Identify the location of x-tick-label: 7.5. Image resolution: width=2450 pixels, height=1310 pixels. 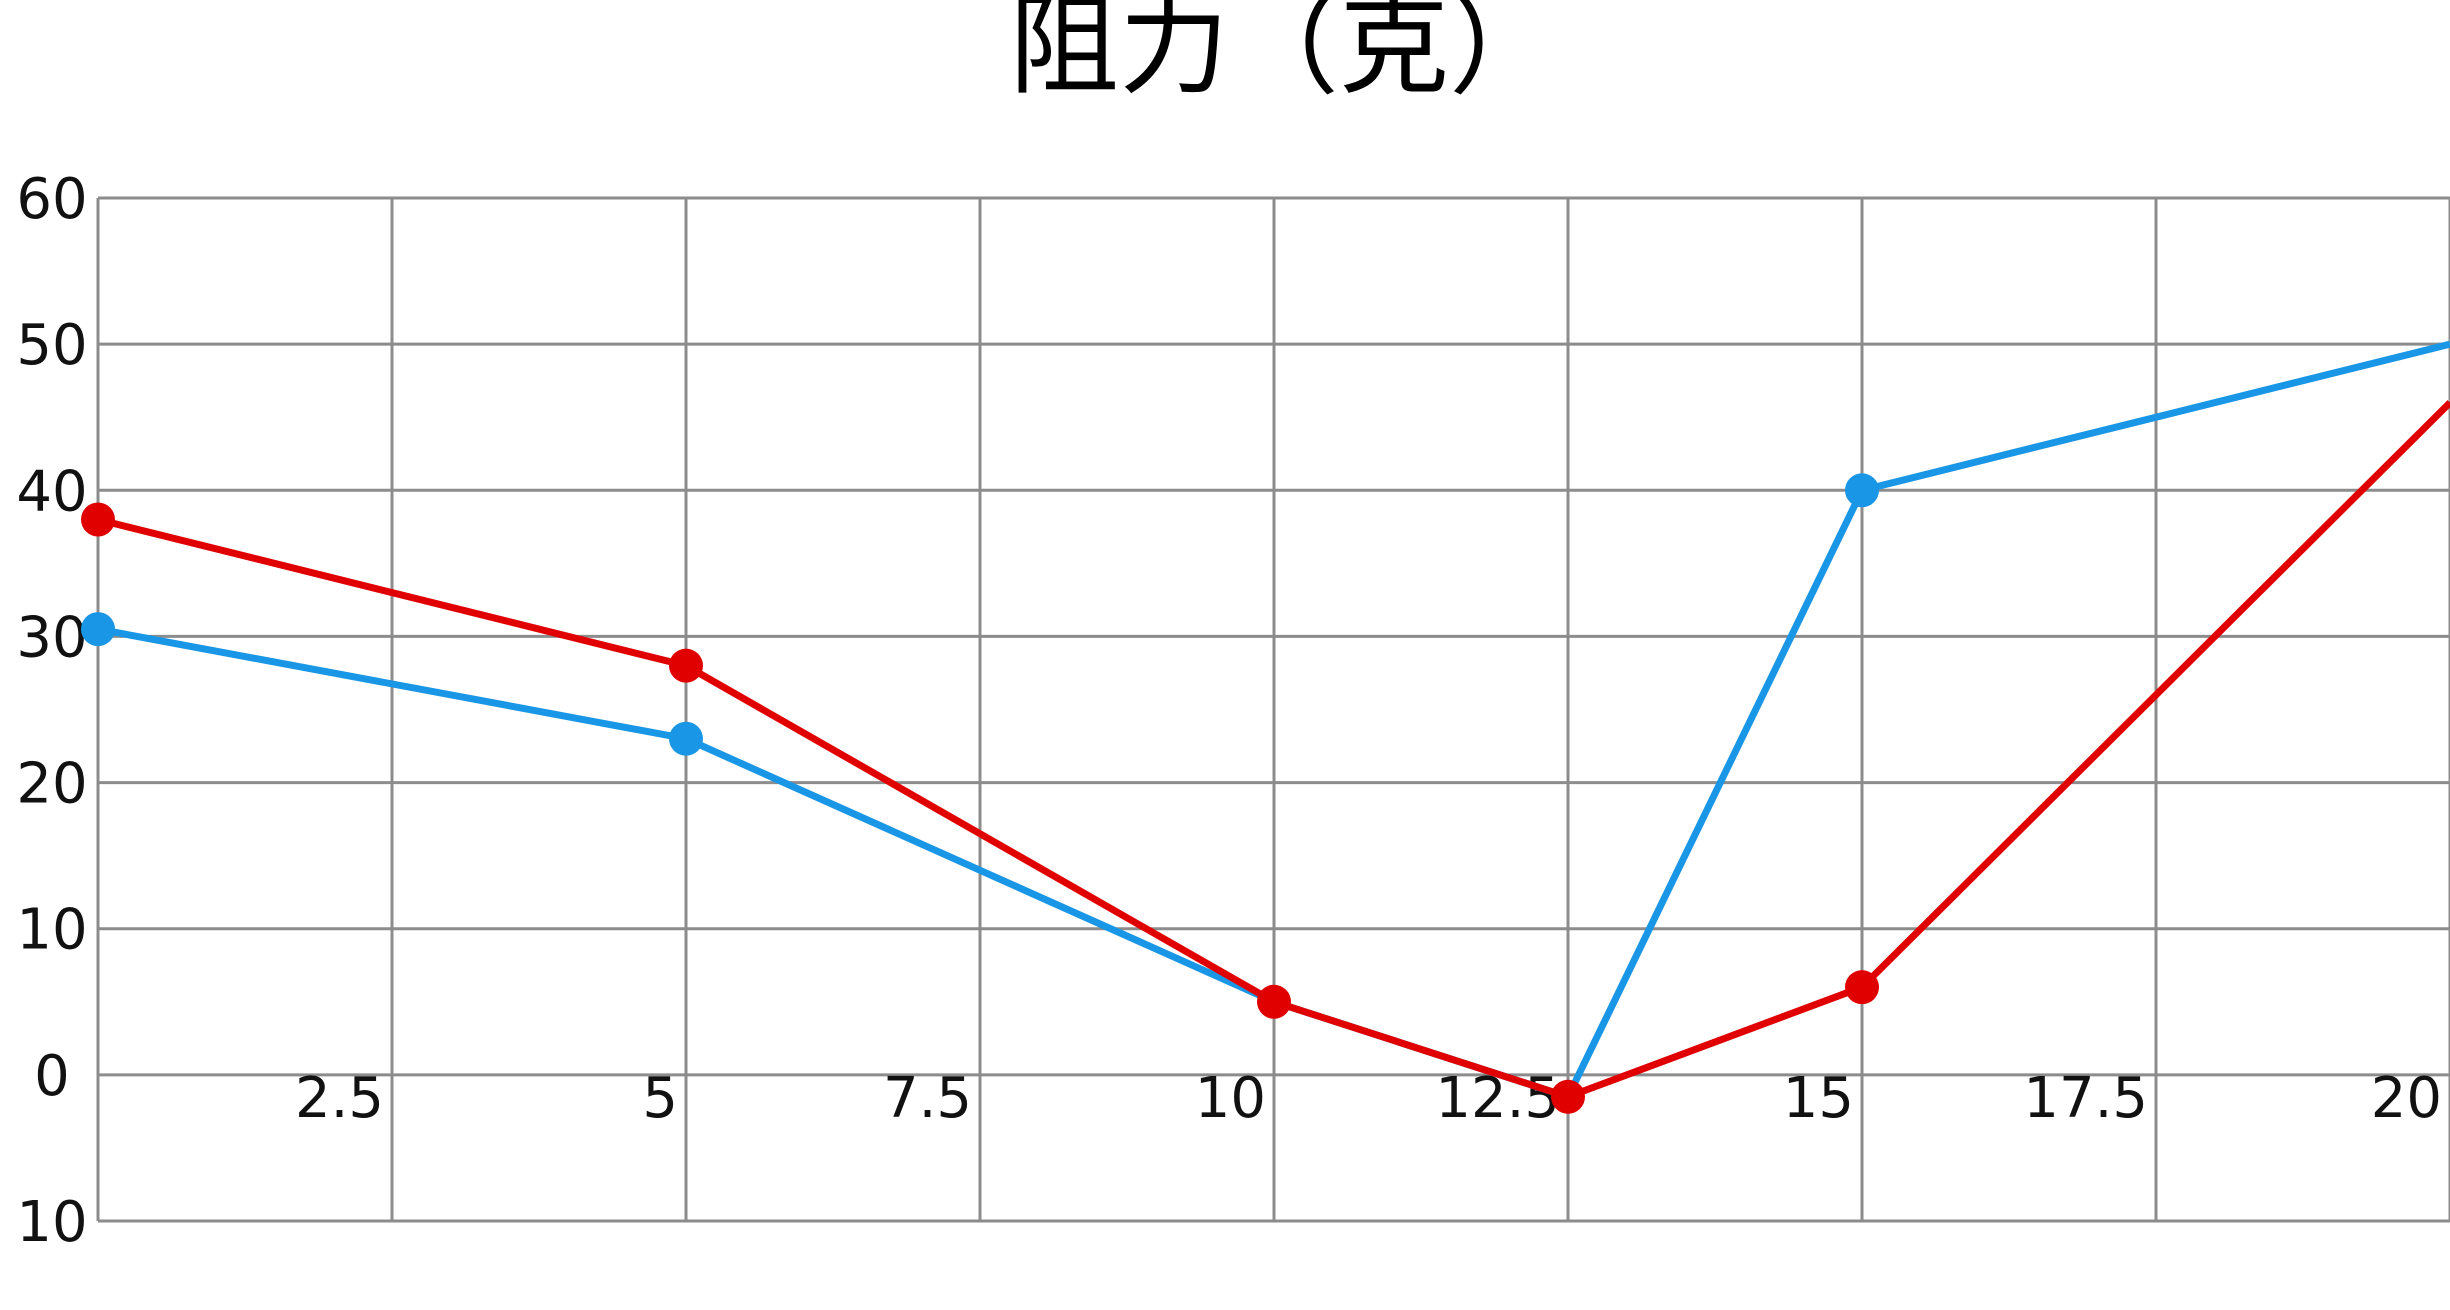
(927, 1098).